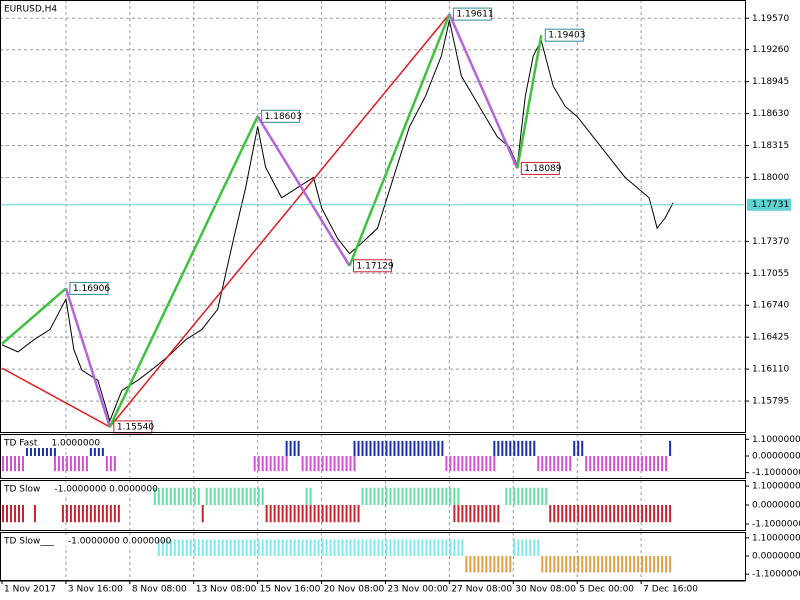  Describe the element at coordinates (545, 590) in the screenshot. I see `x-tick-label: 30 Nov 08:00` at that location.